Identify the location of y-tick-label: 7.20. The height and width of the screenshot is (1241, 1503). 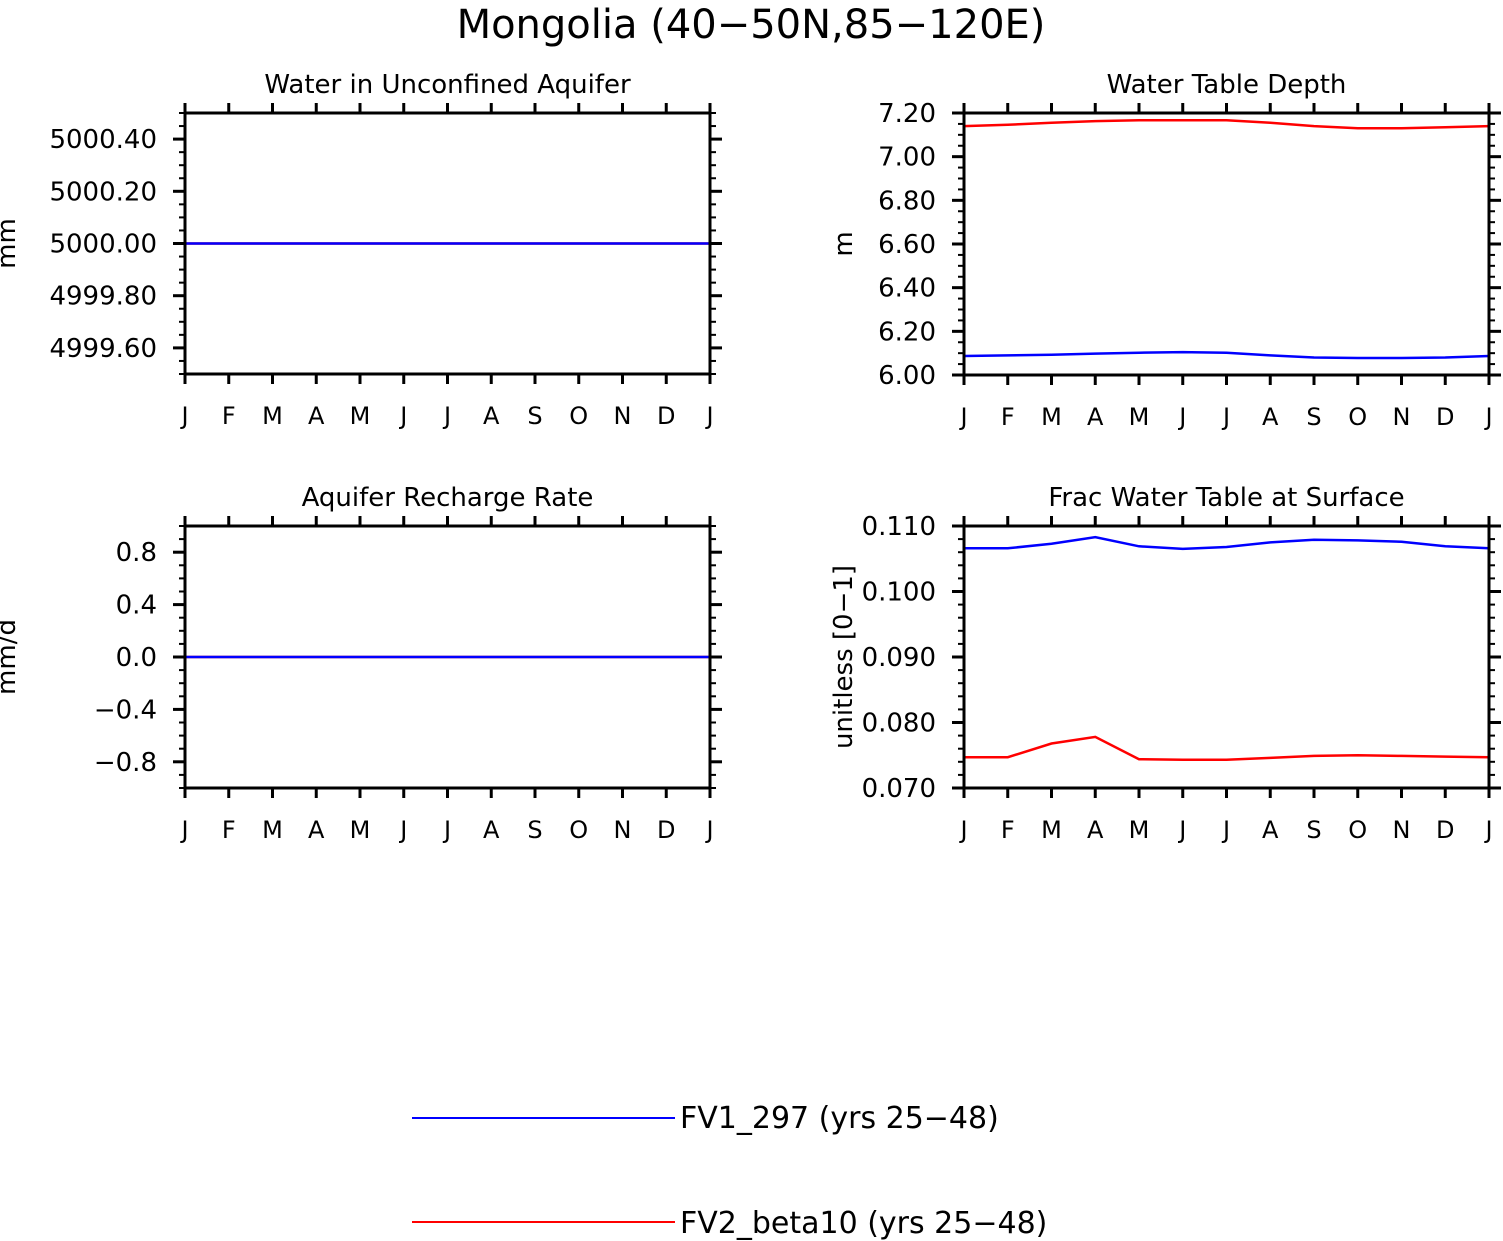
(907, 114).